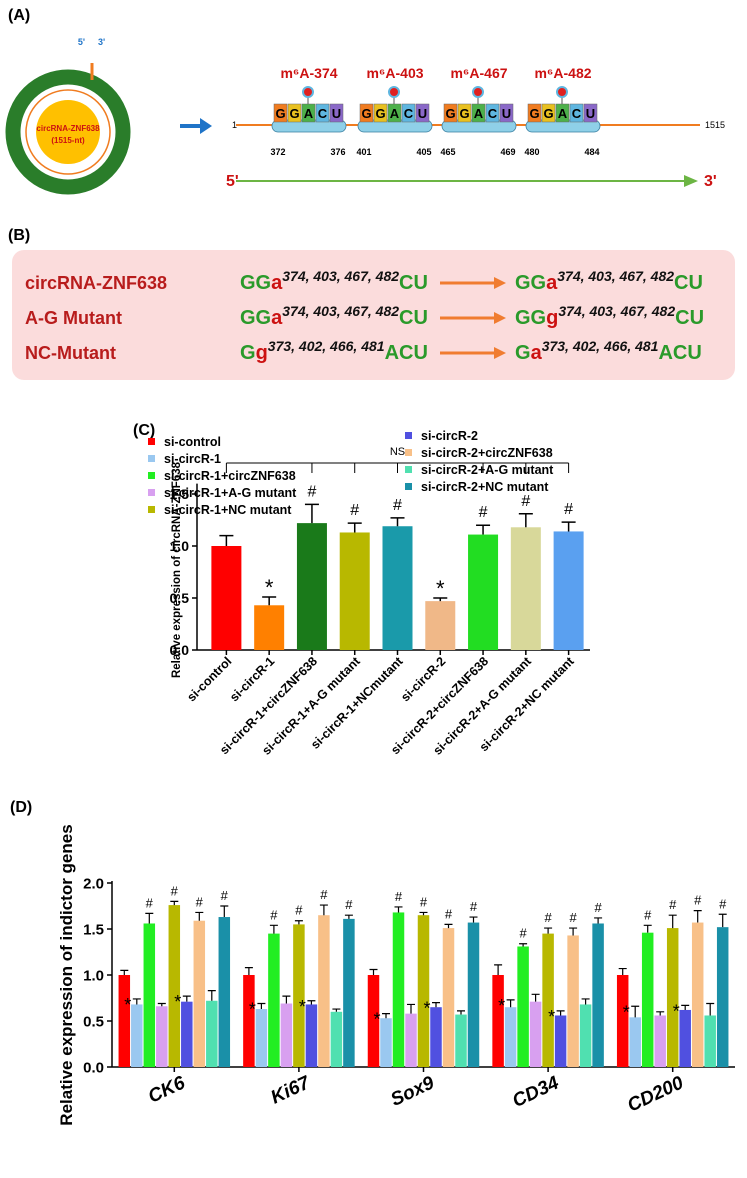  What do you see at coordinates (715, 125) in the screenshot?
I see `strand-end: 1515` at bounding box center [715, 125].